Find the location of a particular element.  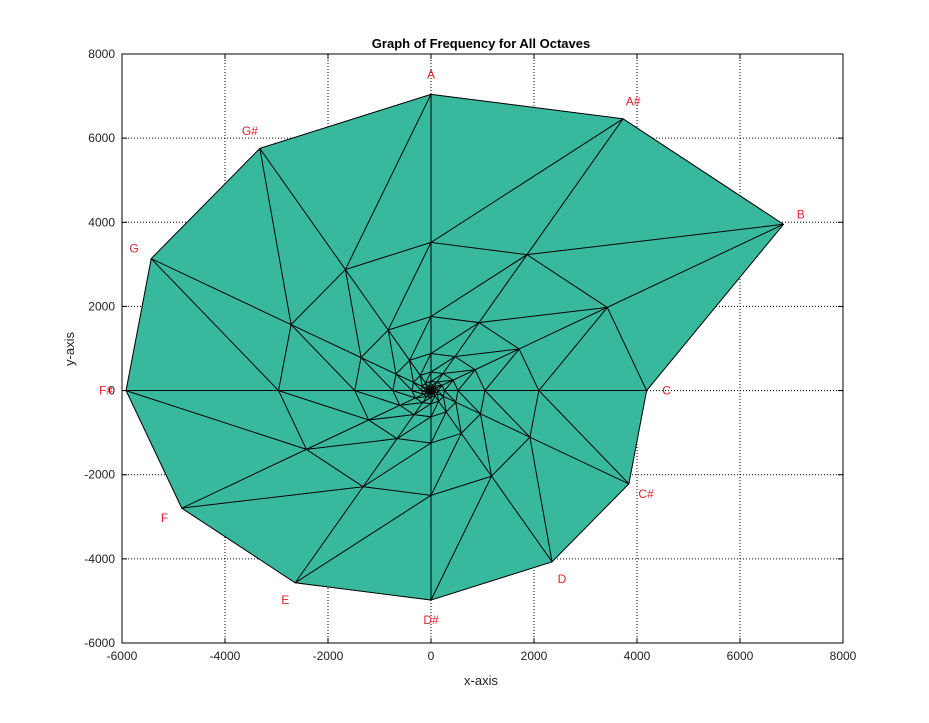

note-label: C# is located at coordinates (646, 494).